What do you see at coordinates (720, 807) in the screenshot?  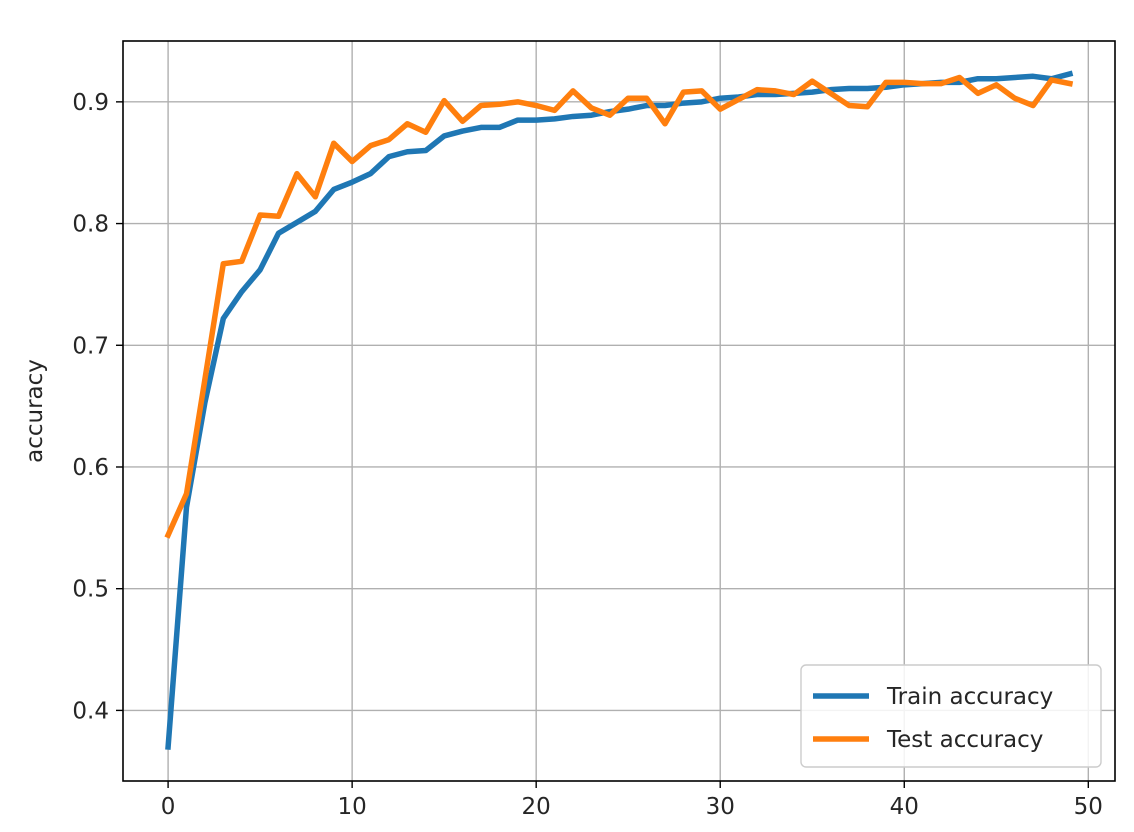 I see `x-tick-label: 30` at bounding box center [720, 807].